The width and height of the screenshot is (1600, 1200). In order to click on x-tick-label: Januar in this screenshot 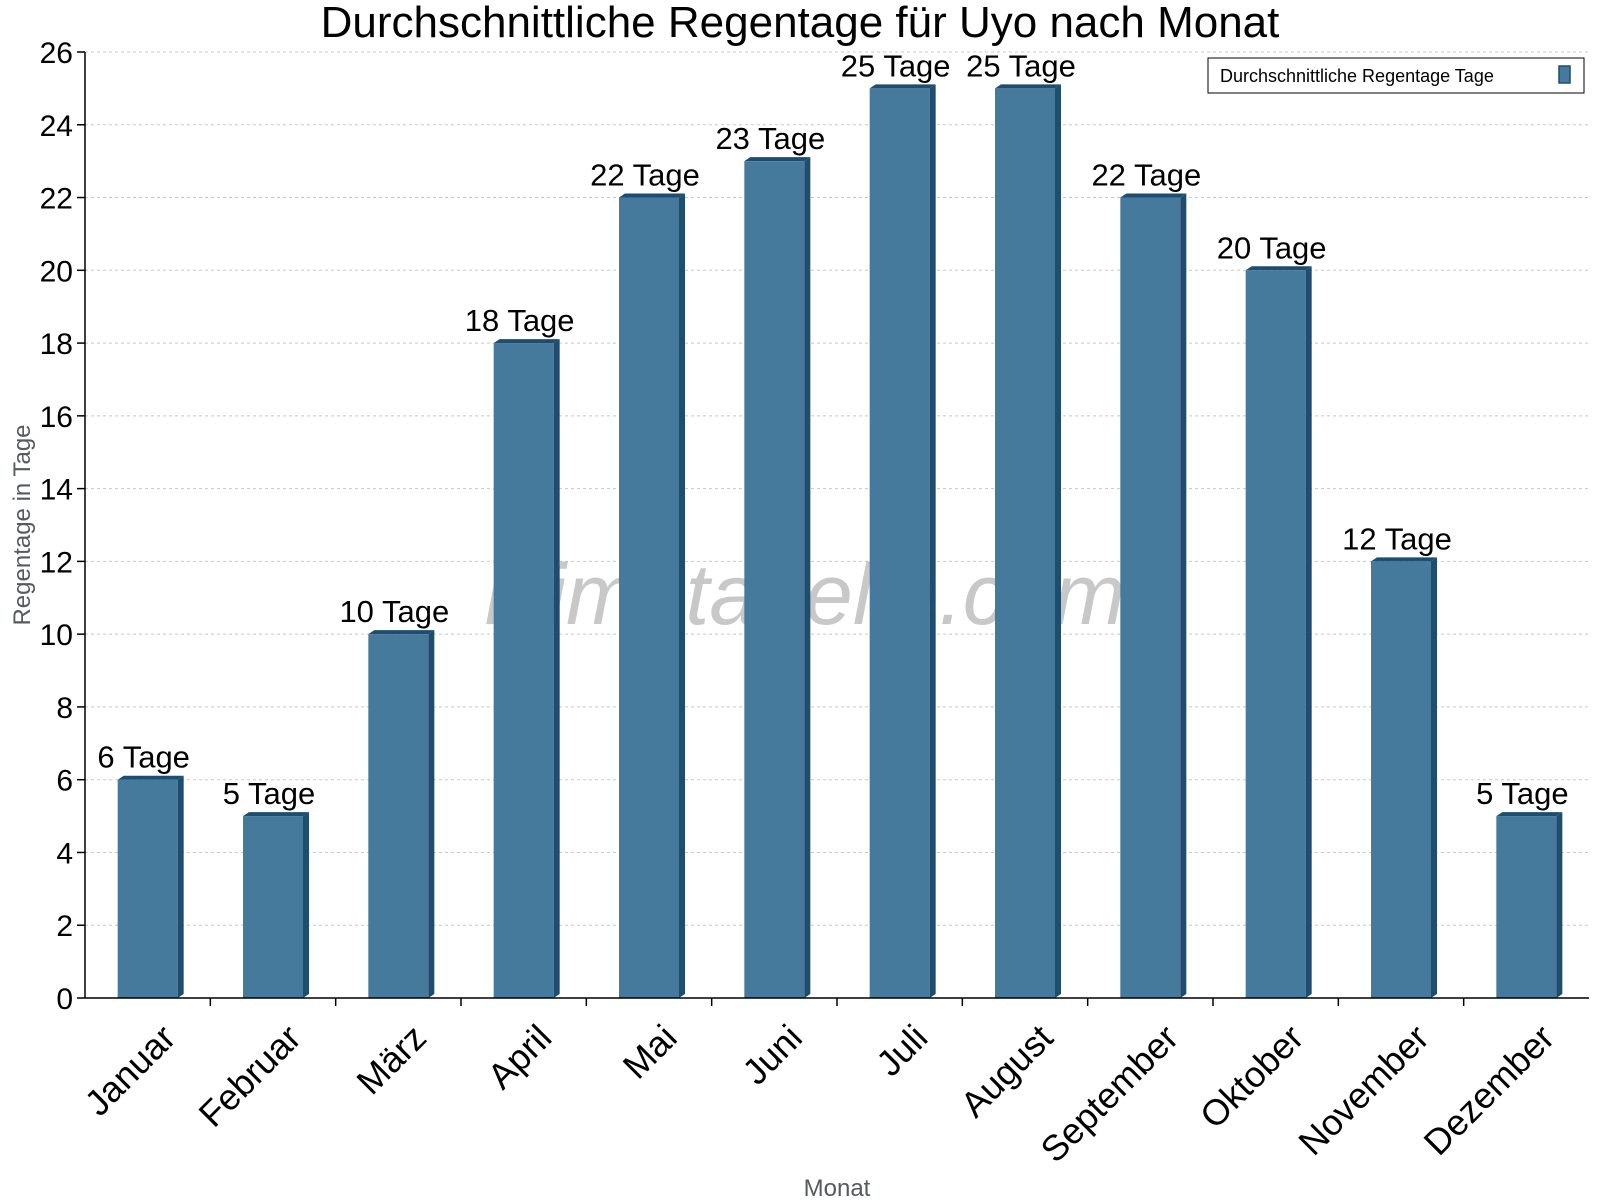, I will do `click(129, 1070)`.